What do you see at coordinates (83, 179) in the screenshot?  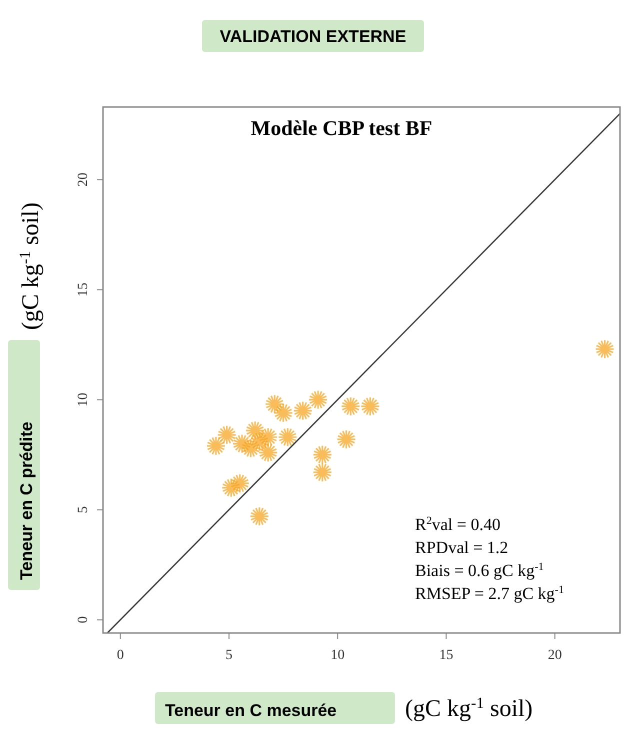 I see `y-tick-label: 20` at bounding box center [83, 179].